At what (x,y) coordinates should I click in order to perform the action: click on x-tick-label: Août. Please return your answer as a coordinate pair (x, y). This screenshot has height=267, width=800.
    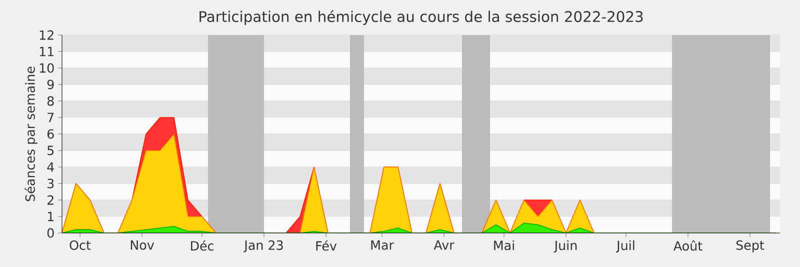
    Looking at the image, I should click on (688, 245).